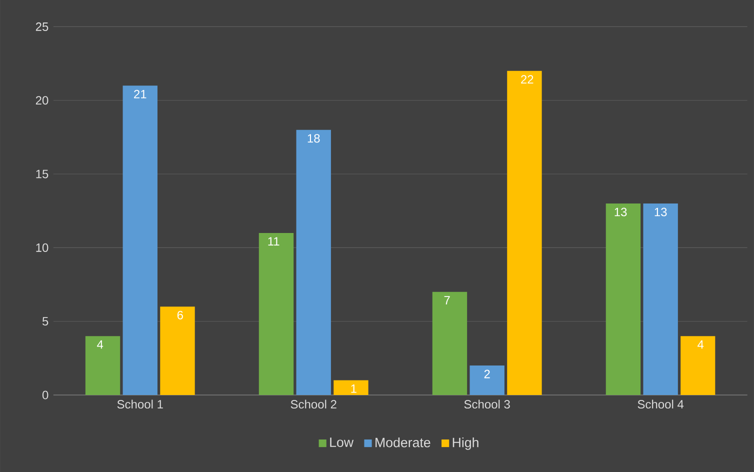 Image resolution: width=754 pixels, height=472 pixels. I want to click on y-tick-label: 20, so click(42, 100).